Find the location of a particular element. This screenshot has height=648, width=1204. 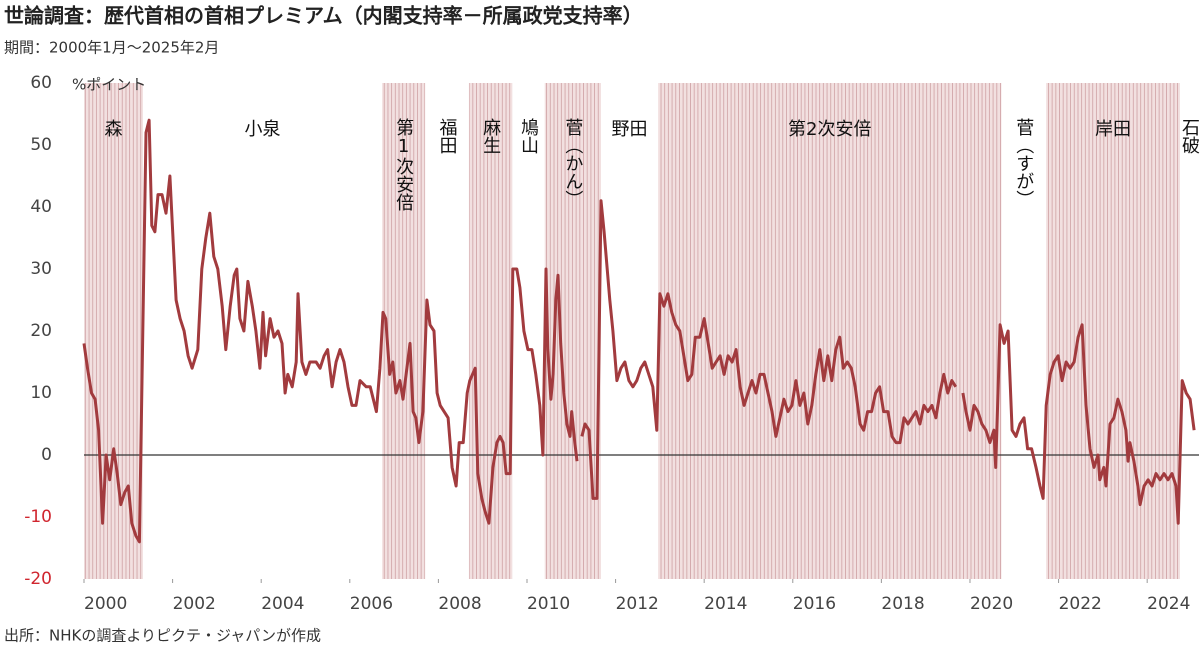

pm-label: 岸田 is located at coordinates (1113, 129).